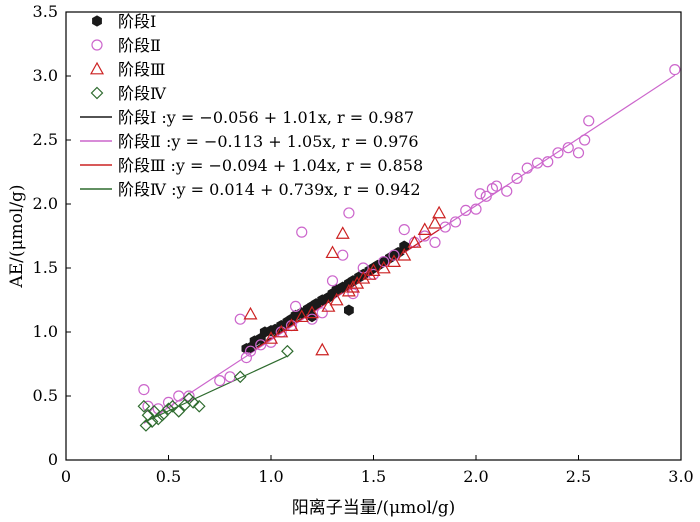 The image size is (700, 522). I want to click on x-tick-label: 2.5, so click(578, 476).